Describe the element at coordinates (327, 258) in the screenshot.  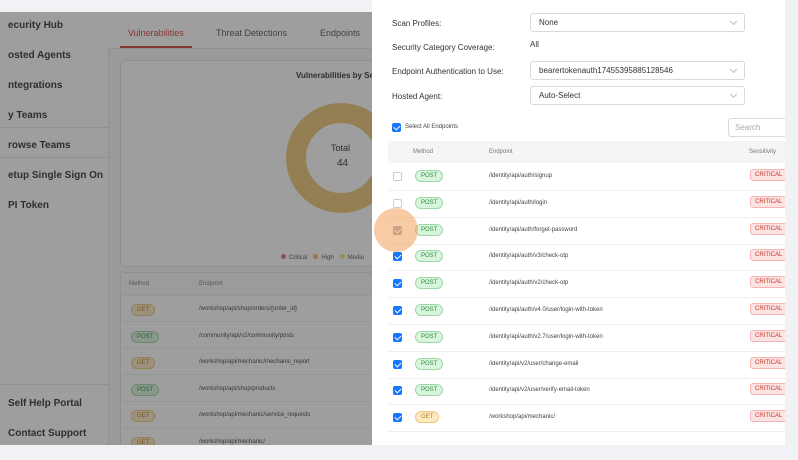
I see `legend-text: High` at that location.